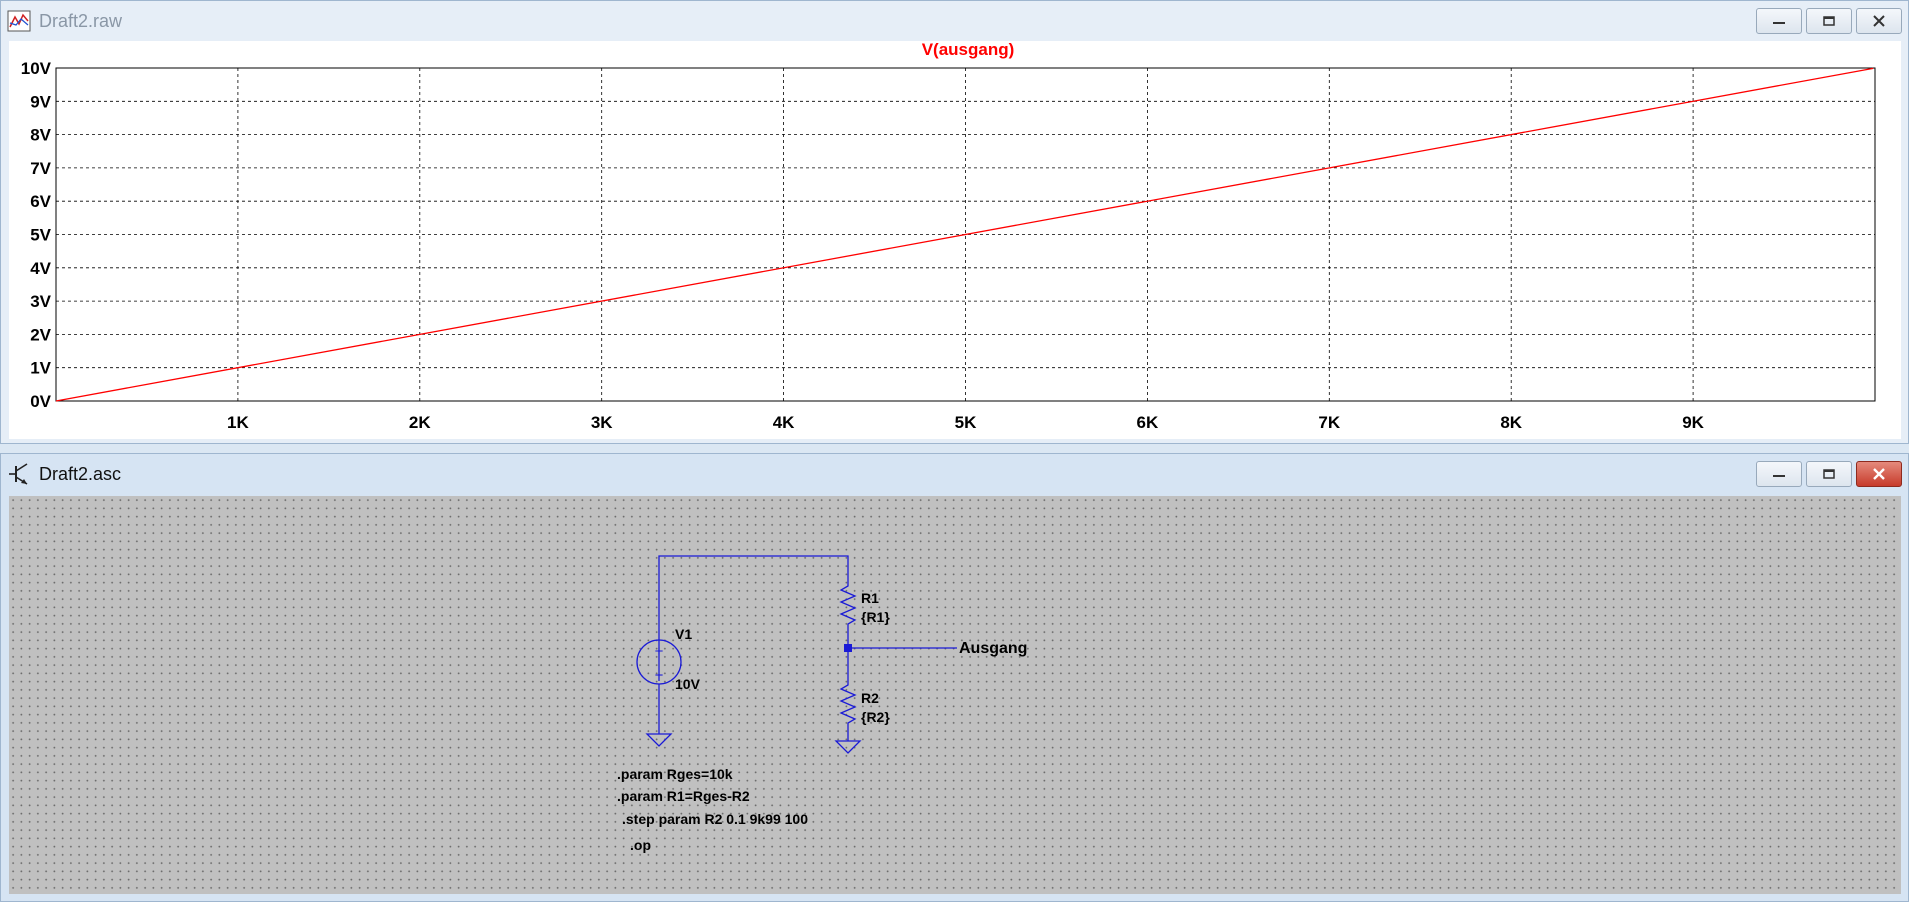  What do you see at coordinates (640, 845) in the screenshot?
I see `directive-4: .op` at bounding box center [640, 845].